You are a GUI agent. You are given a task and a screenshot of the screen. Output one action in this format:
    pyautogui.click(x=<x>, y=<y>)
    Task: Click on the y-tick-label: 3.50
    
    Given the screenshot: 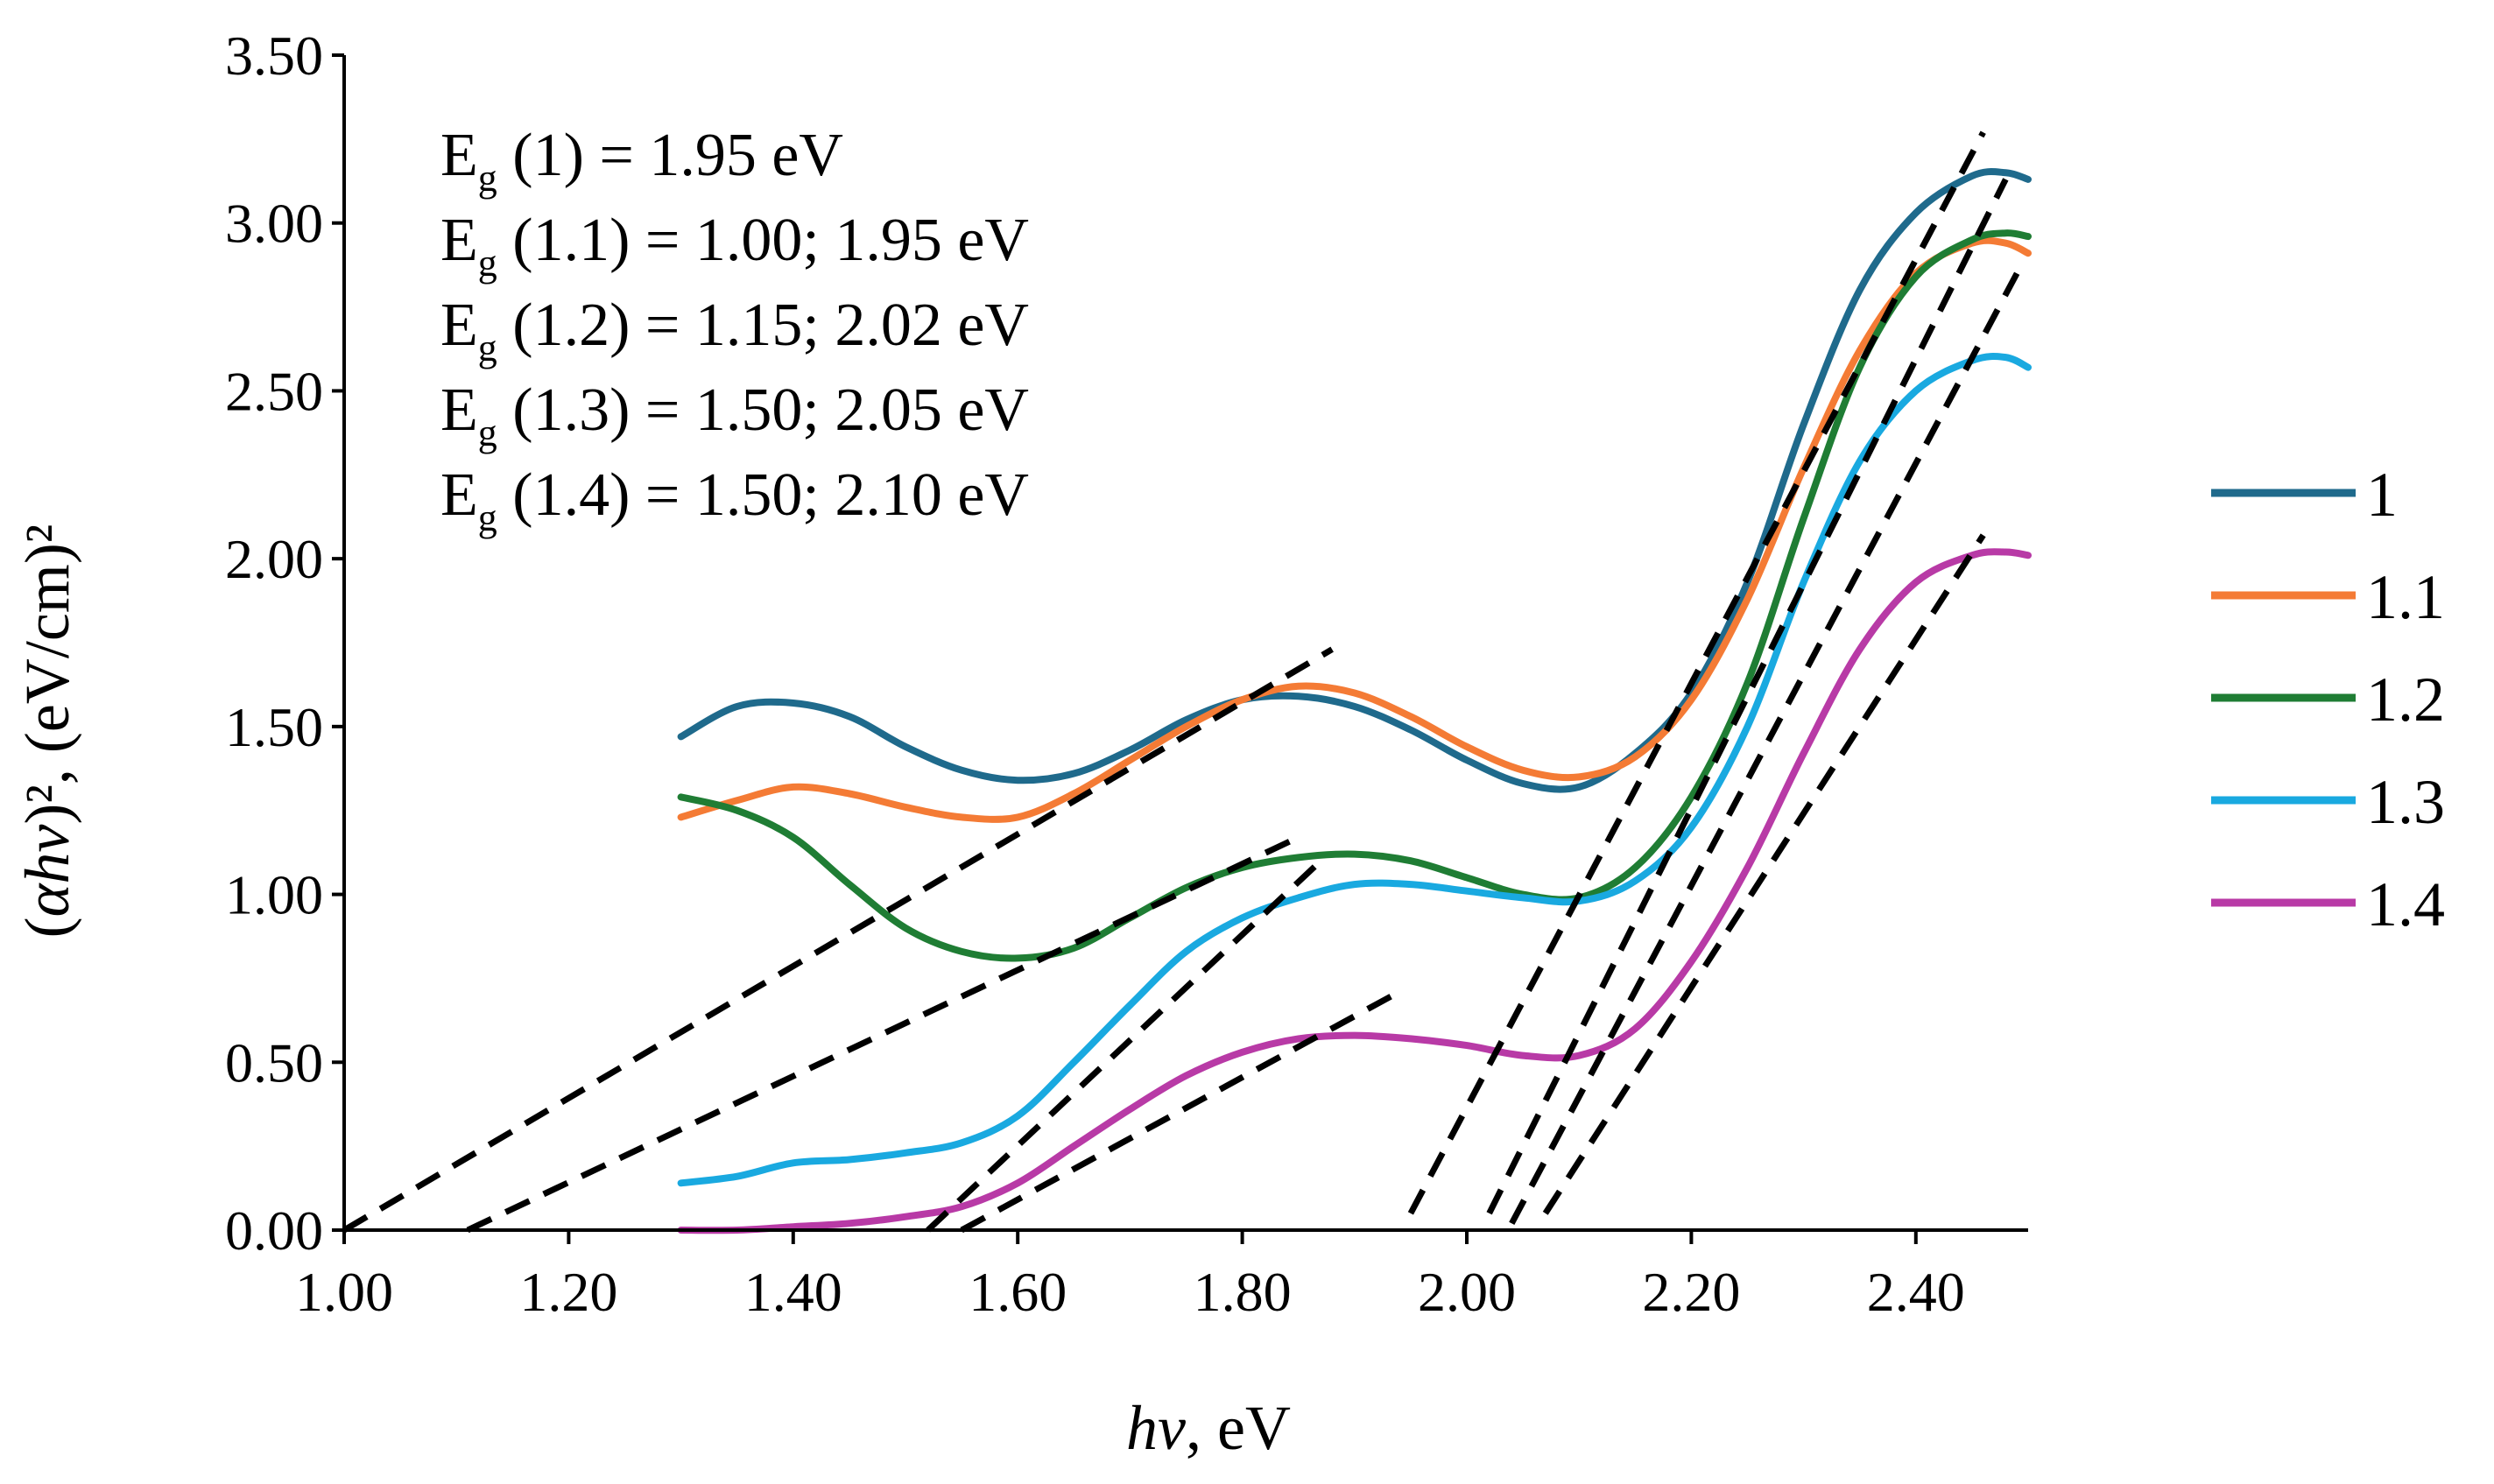 What is the action you would take?
    pyautogui.click(x=274, y=56)
    